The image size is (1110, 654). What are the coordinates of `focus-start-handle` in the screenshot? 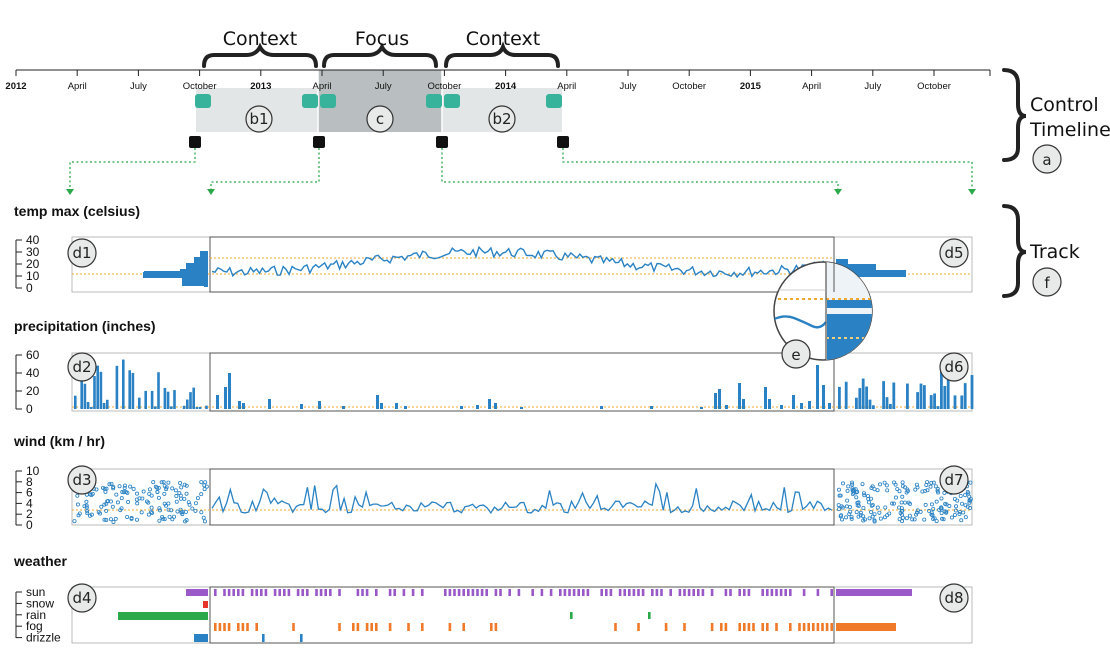 It's located at (328, 101).